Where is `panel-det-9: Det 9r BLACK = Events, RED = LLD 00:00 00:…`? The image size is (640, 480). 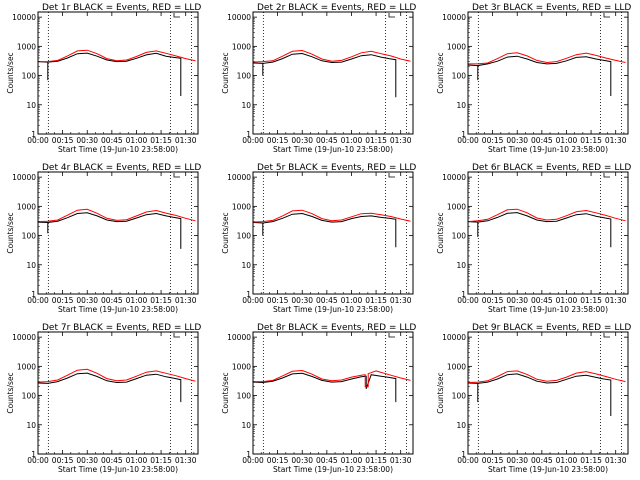
panel-det-9: Det 9r BLACK = Events, RED = LLD 00:00 00:… is located at coordinates (533, 398).